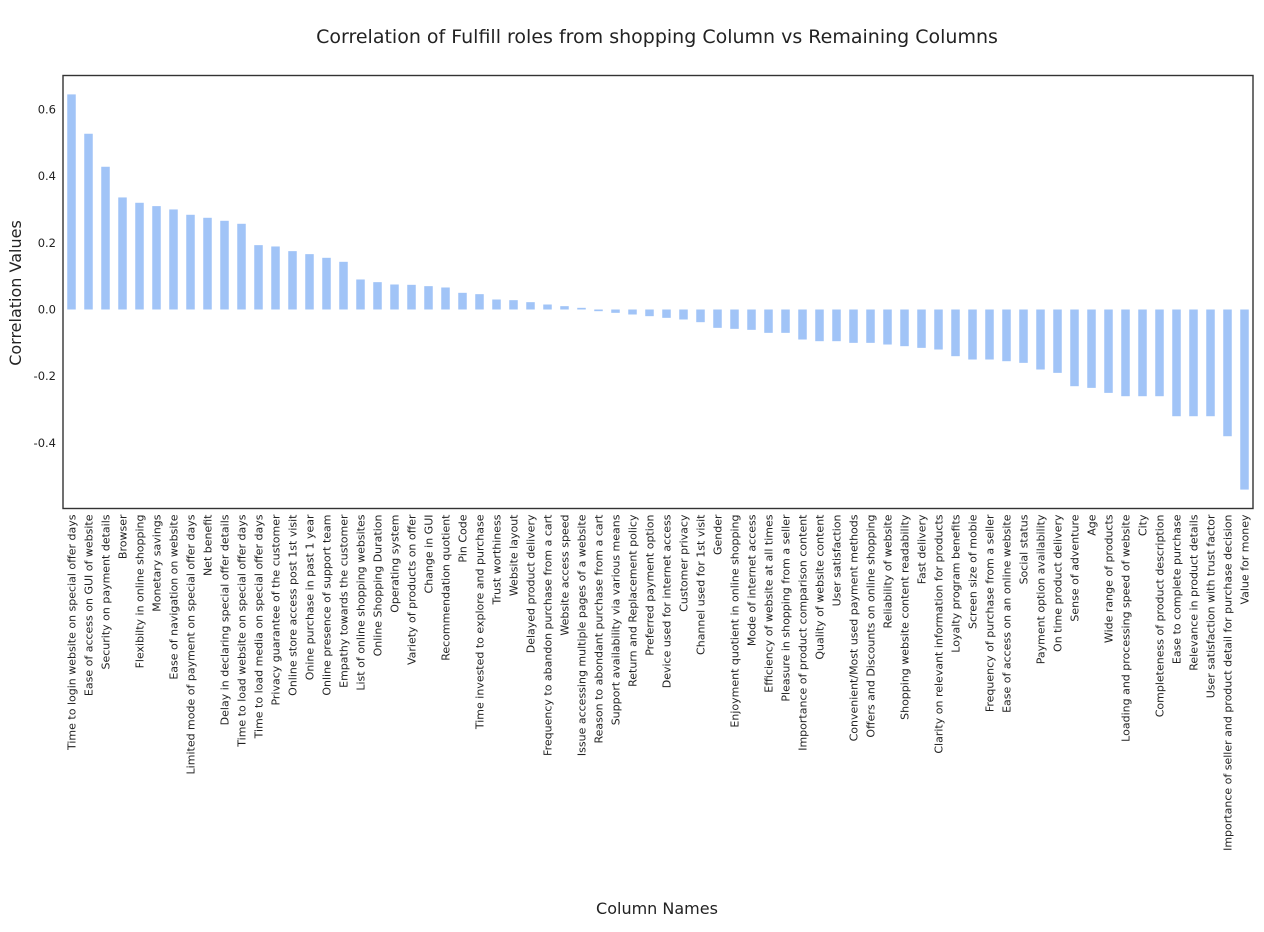 The width and height of the screenshot is (1264, 932). I want to click on y-tick-label: -0.4, so click(45, 443).